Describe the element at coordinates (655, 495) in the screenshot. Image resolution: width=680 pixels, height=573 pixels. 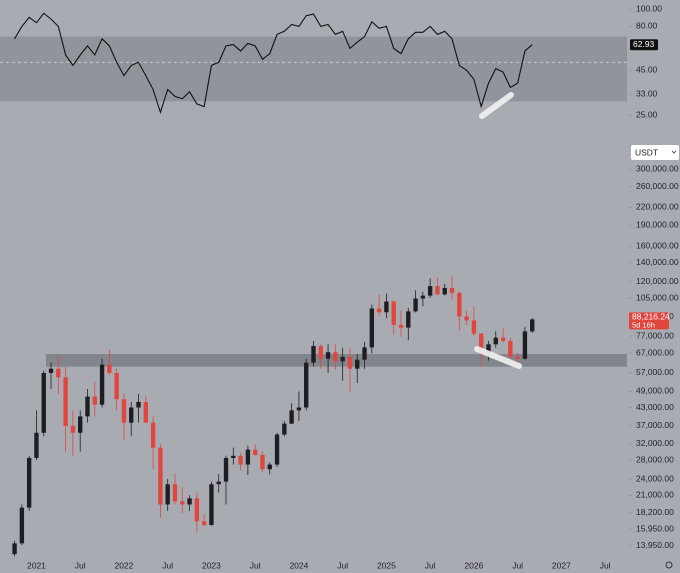
I see `y-tick-label: 21,000.00` at that location.